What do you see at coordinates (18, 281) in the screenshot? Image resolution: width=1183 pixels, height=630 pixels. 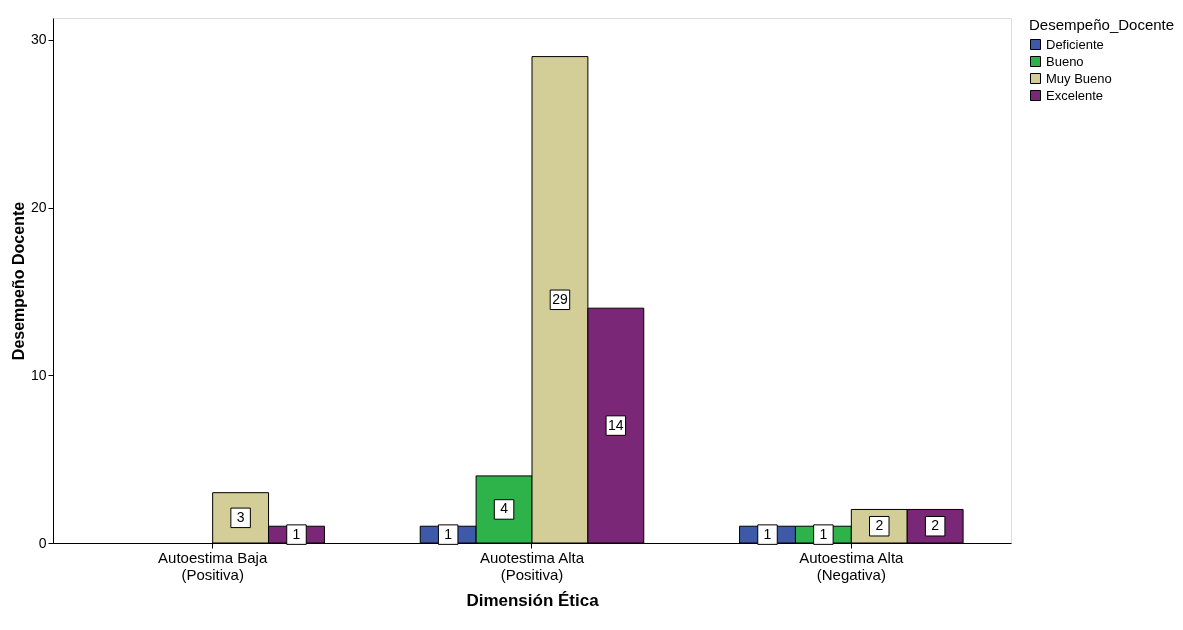 I see `y-axis-title: Desempeño Docente` at bounding box center [18, 281].